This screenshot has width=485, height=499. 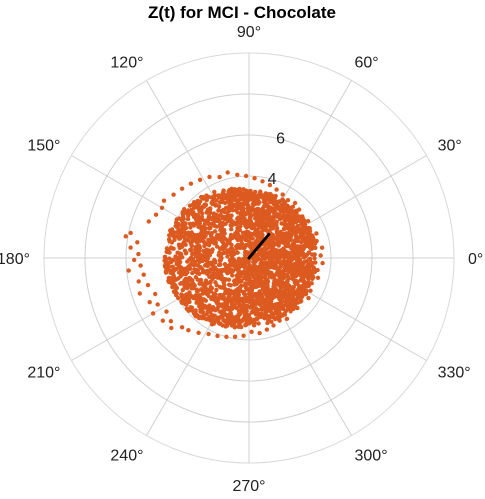 What do you see at coordinates (277, 159) in the screenshot?
I see `radial-tick-labels: 46` at bounding box center [277, 159].